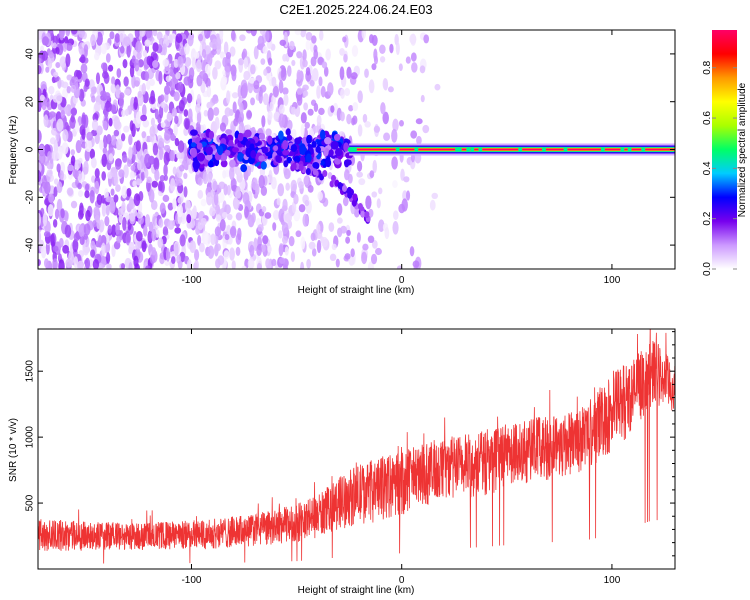 The height and width of the screenshot is (600, 750). I want to click on x-tick-label: -100, so click(191, 580).